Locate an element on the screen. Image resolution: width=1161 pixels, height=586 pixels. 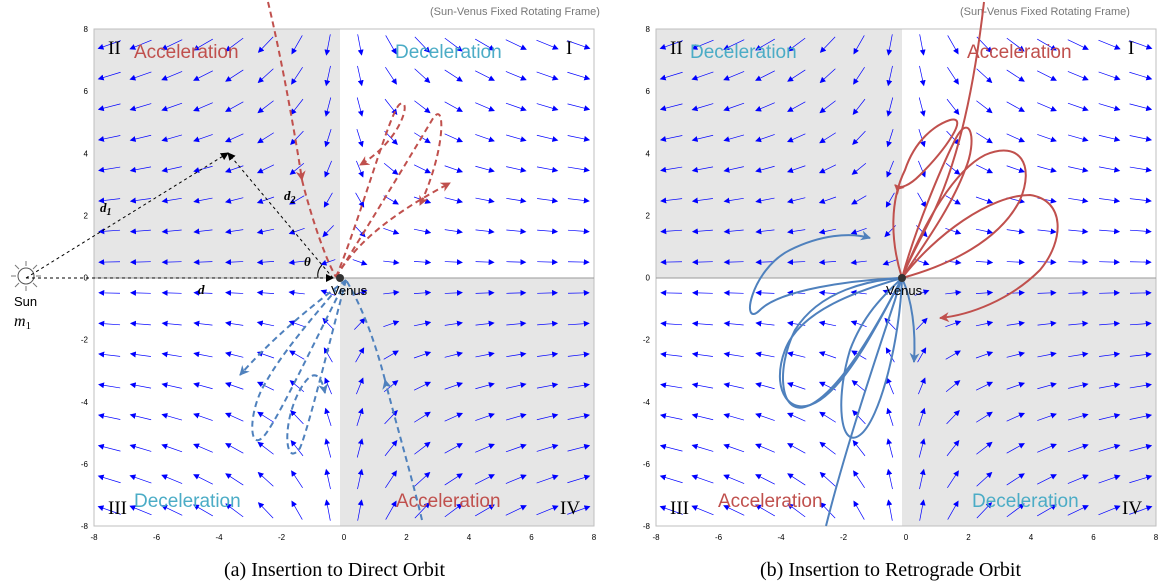
x-tick-label: 2 is located at coordinates (406, 537).